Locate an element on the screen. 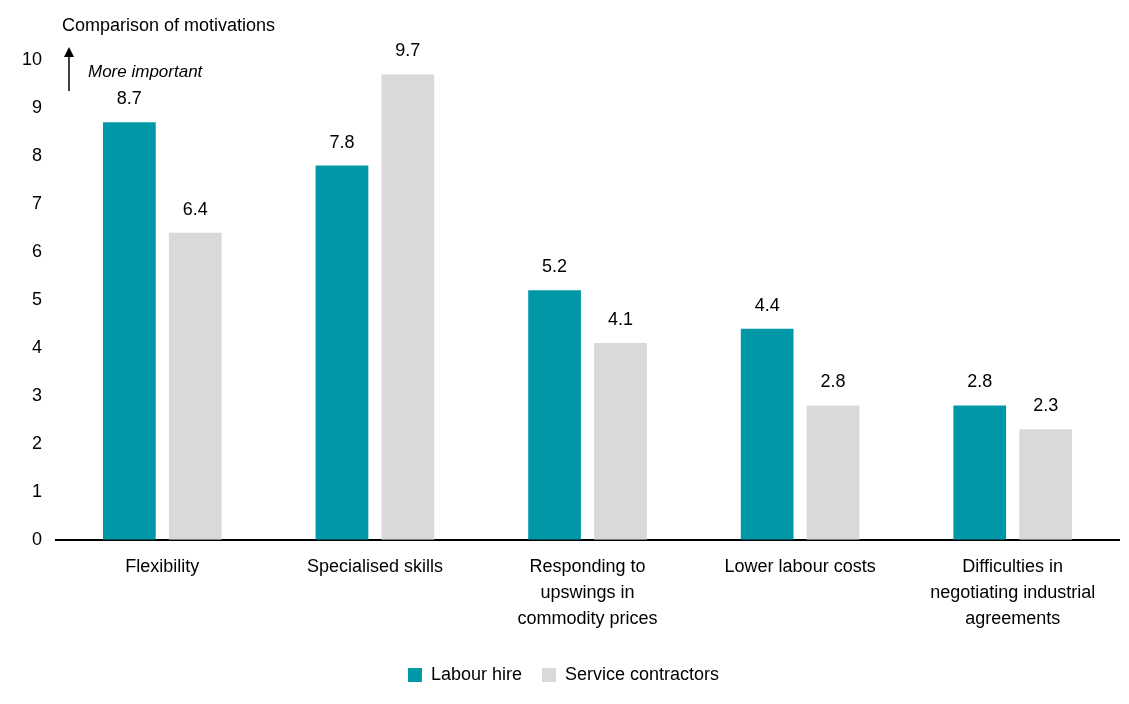 Image resolution: width=1129 pixels, height=704 pixels. y-tick-label: 9 is located at coordinates (37, 106).